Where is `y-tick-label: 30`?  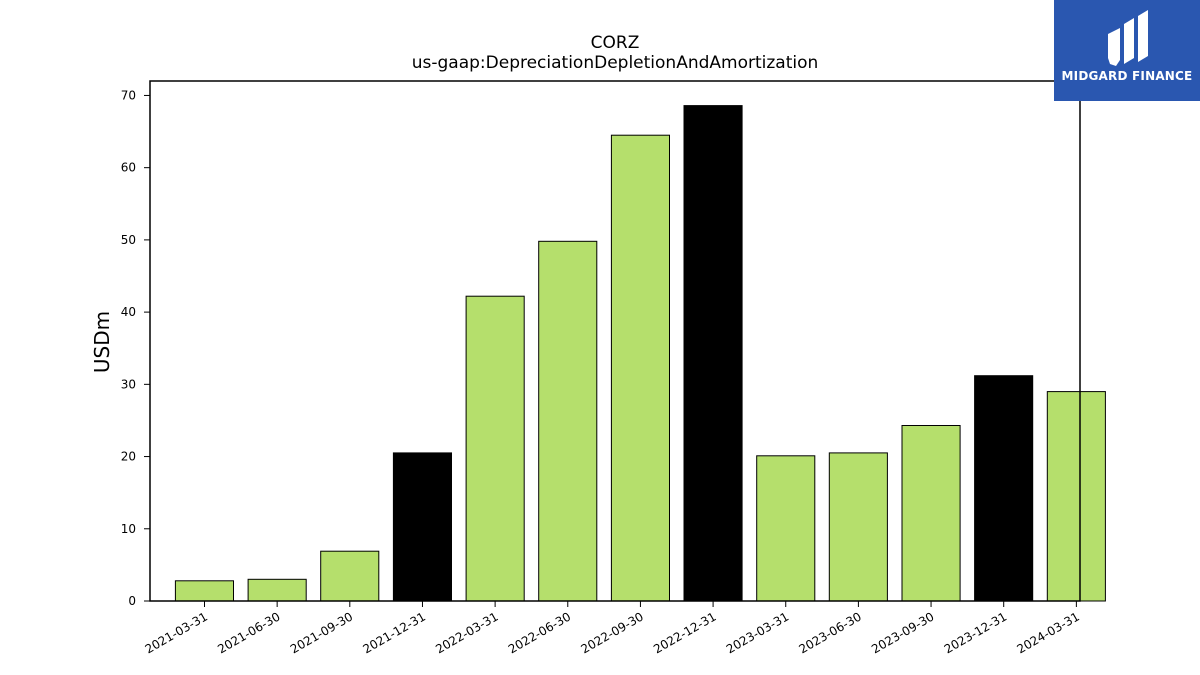 y-tick-label: 30 is located at coordinates (128, 384).